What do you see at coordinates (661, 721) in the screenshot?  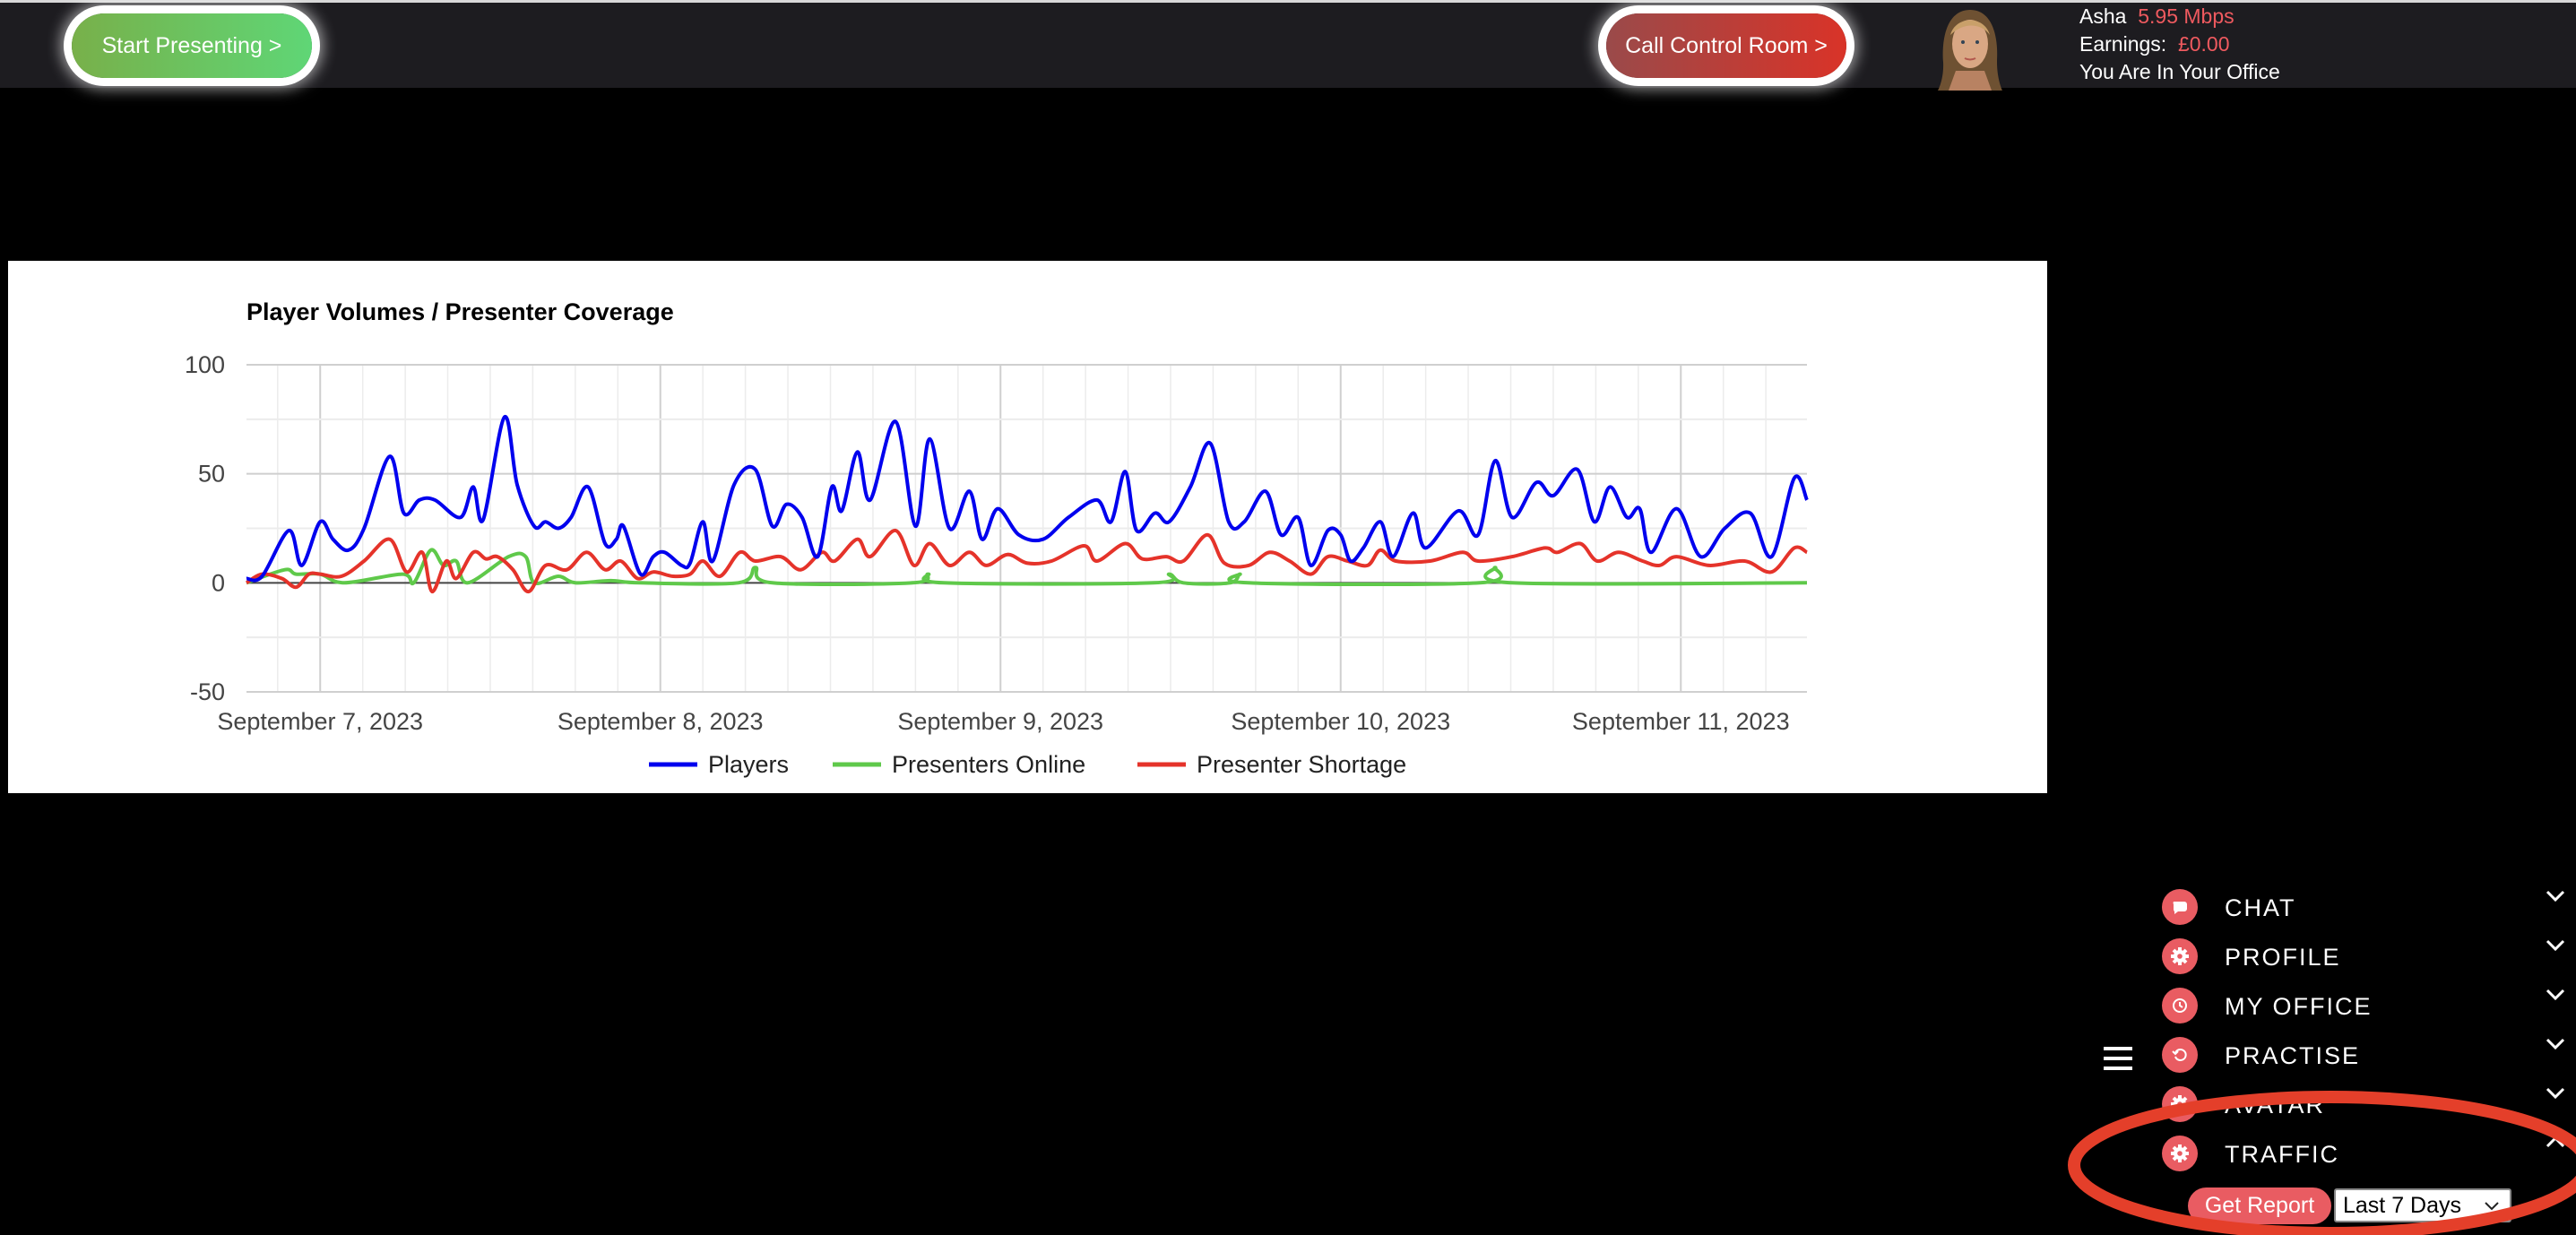 I see `x-tick-label: September 8, 2023` at bounding box center [661, 721].